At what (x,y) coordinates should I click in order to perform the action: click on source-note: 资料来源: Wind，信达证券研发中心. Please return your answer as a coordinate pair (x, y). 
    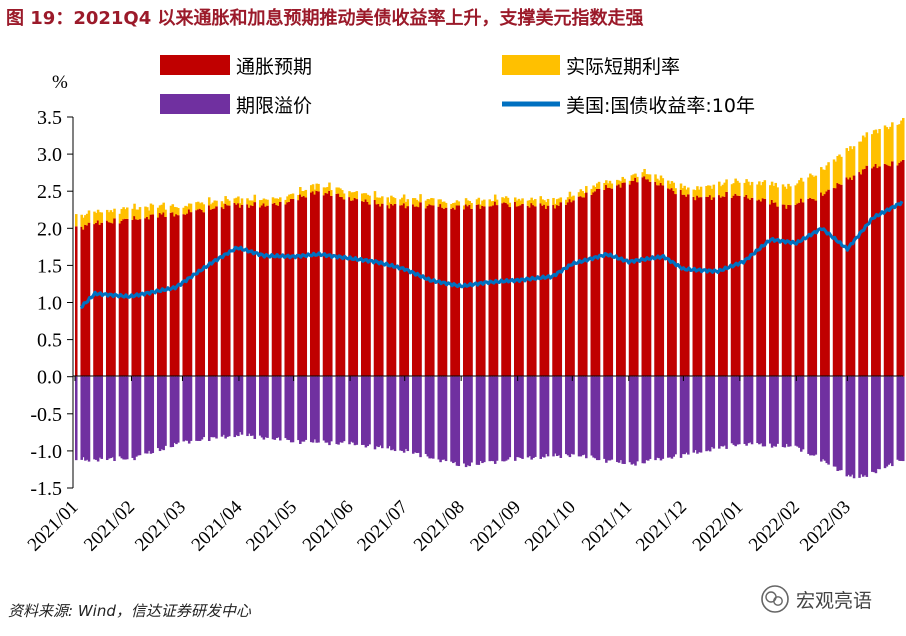
    Looking at the image, I should click on (129, 611).